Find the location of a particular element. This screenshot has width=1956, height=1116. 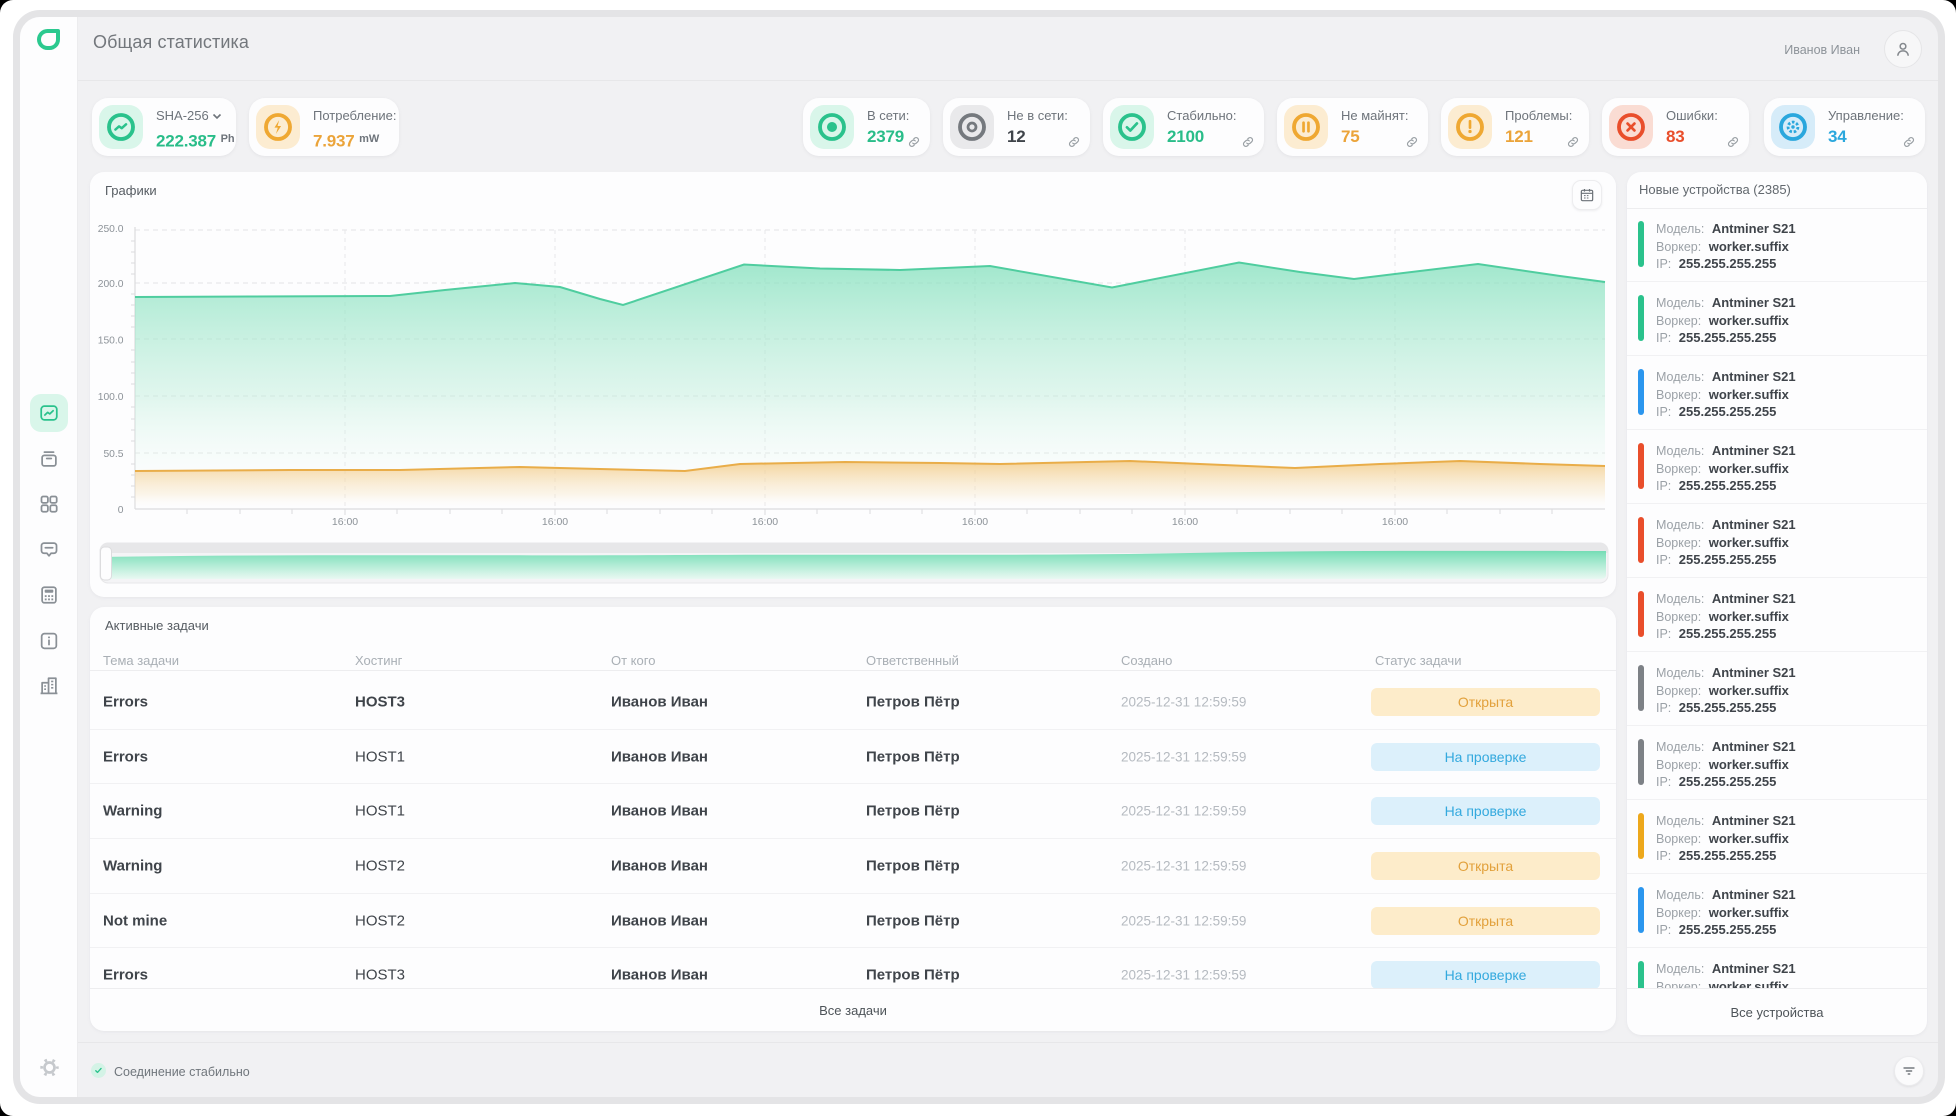

svg-text: 0 is located at coordinates (121, 510).